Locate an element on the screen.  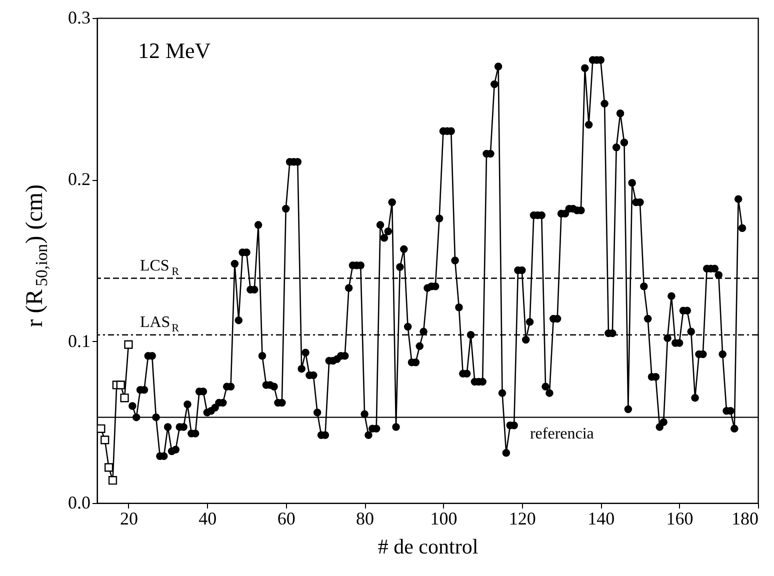
x-tick-label: 140 is located at coordinates (601, 518).